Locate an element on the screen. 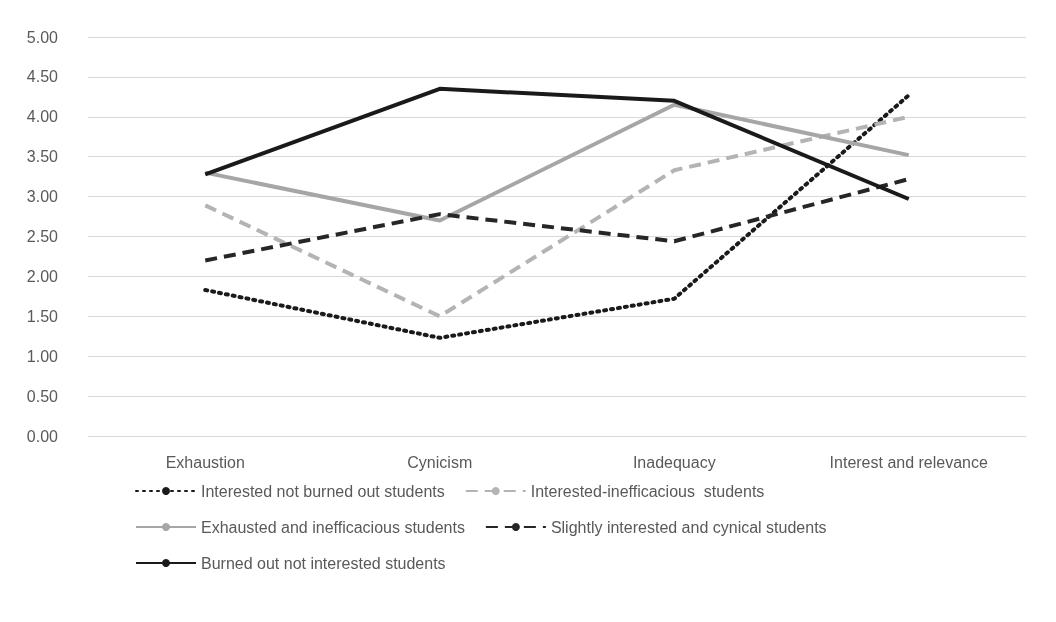  x-tick-label: Inadequacy is located at coordinates (674, 462).